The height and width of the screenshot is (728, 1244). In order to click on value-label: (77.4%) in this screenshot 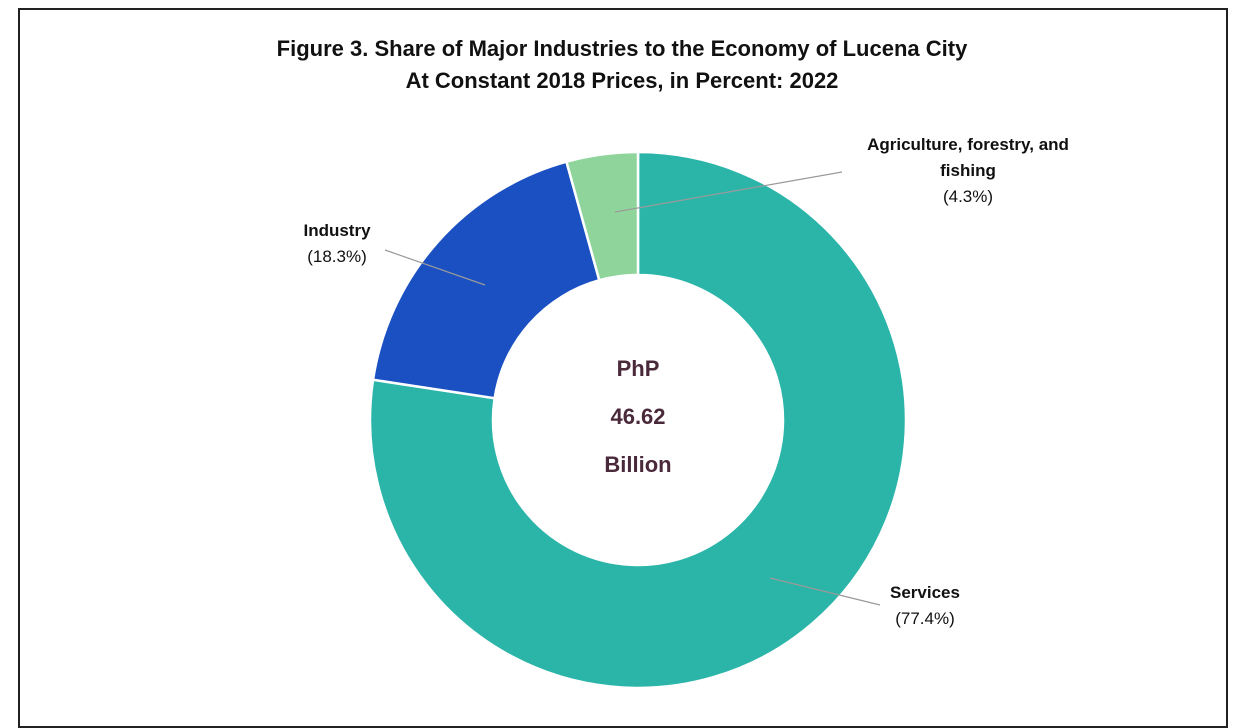, I will do `click(925, 618)`.